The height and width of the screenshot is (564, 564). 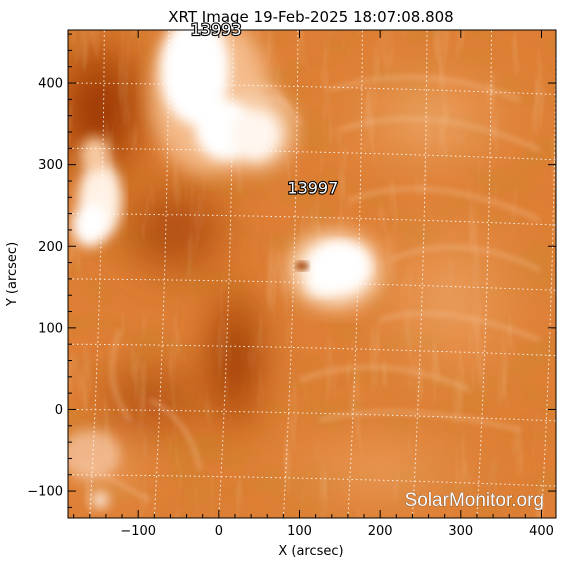 What do you see at coordinates (50, 84) in the screenshot?
I see `y-tick-label: 400` at bounding box center [50, 84].